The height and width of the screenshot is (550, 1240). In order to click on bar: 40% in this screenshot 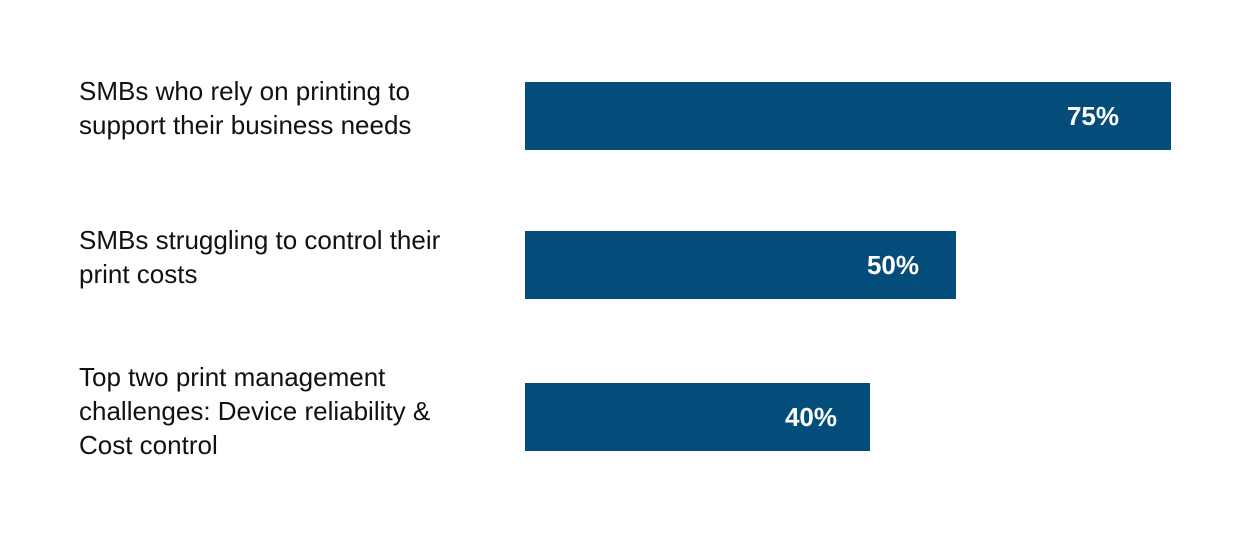, I will do `click(697, 417)`.